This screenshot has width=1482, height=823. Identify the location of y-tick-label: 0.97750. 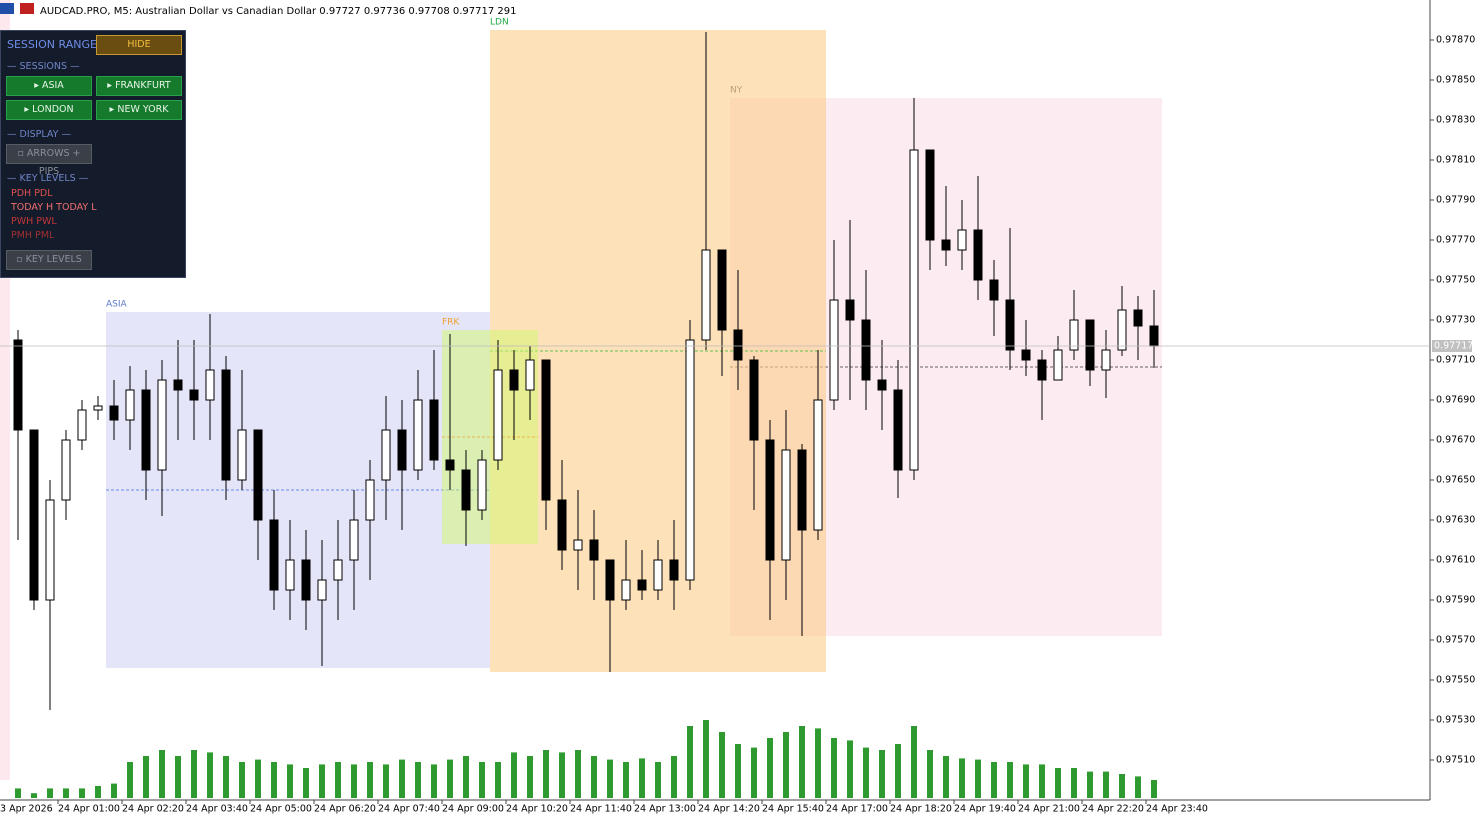
(1455, 280).